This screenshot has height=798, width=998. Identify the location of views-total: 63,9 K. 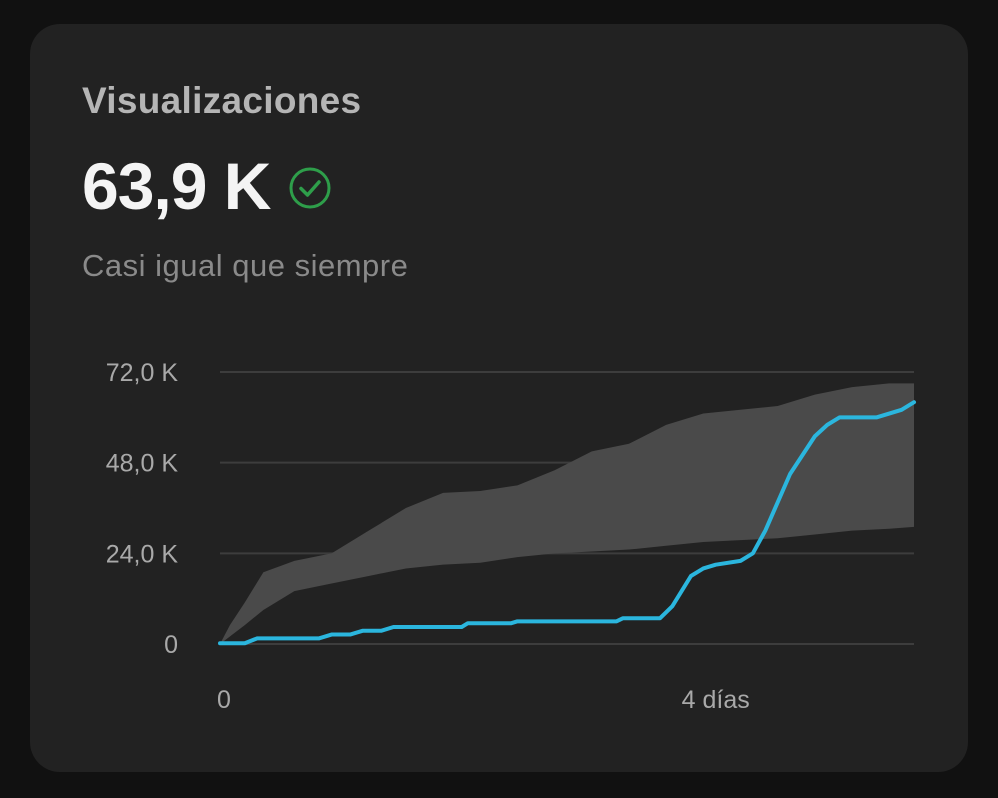
(176, 186).